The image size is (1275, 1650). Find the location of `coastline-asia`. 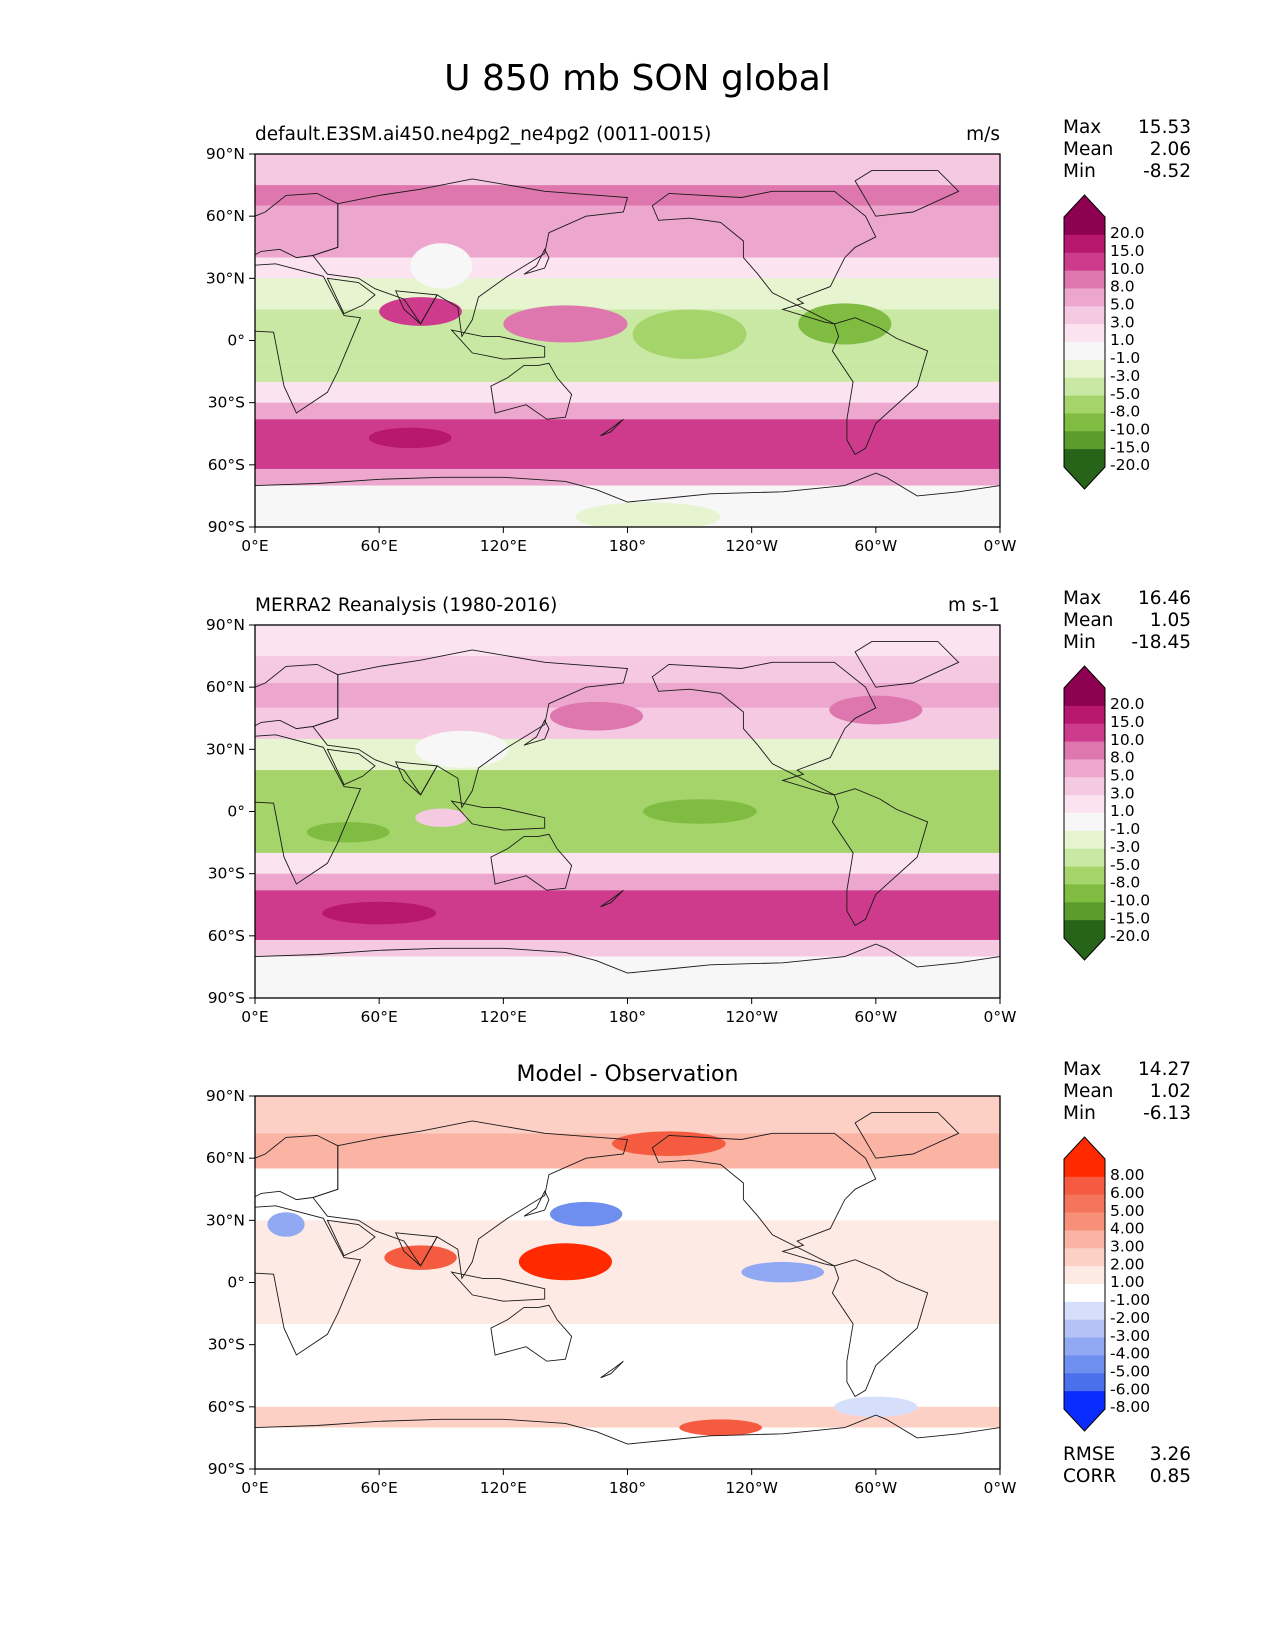

coastline-asia is located at coordinates (470, 729).